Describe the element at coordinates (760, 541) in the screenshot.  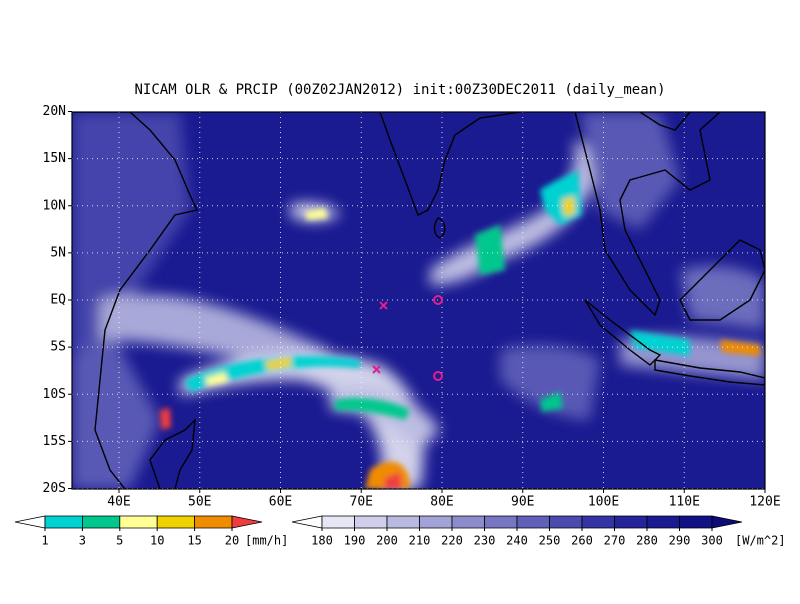
I see `colorbar-unit: [W/m^2]` at that location.